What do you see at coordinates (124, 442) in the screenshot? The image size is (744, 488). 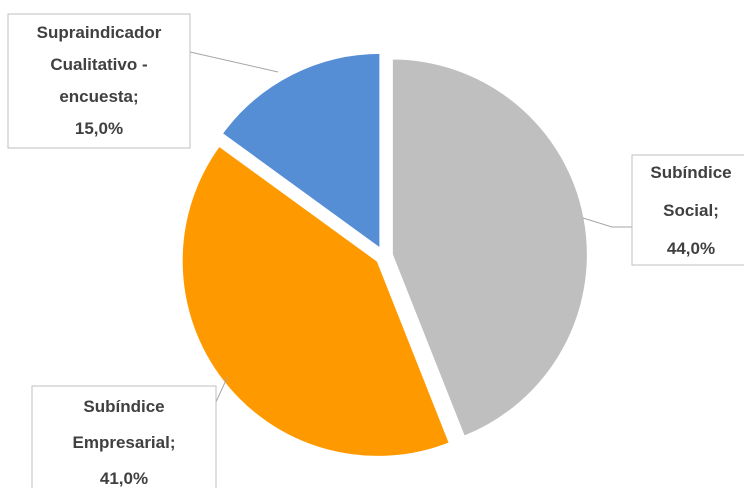 I see `data-label-line: Empresarial;` at bounding box center [124, 442].